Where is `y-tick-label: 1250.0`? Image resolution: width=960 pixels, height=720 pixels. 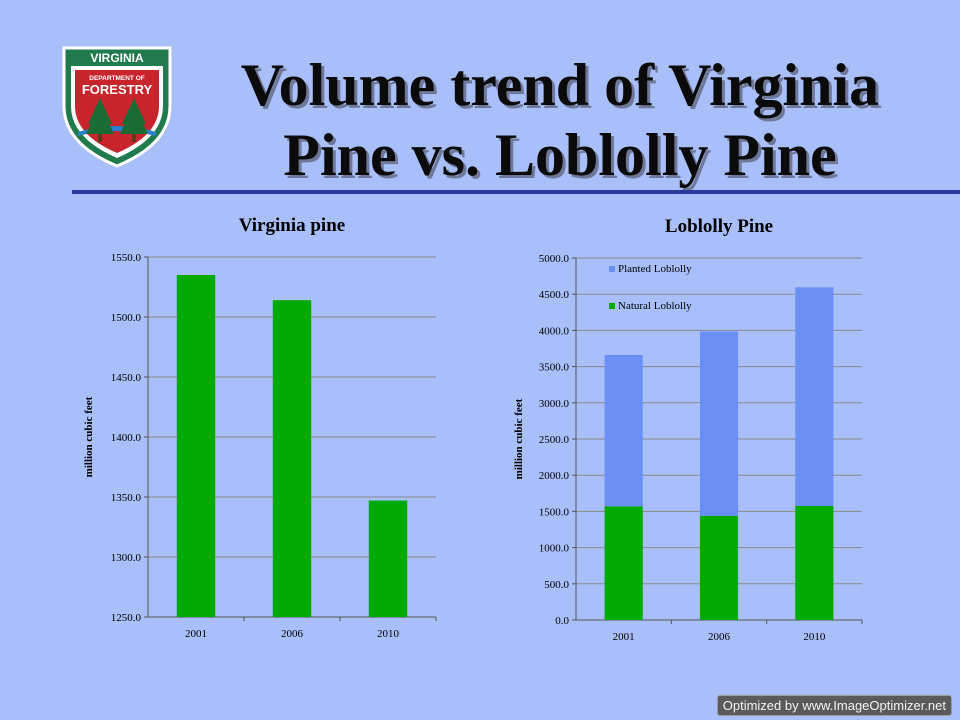 y-tick-label: 1250.0 is located at coordinates (126, 618).